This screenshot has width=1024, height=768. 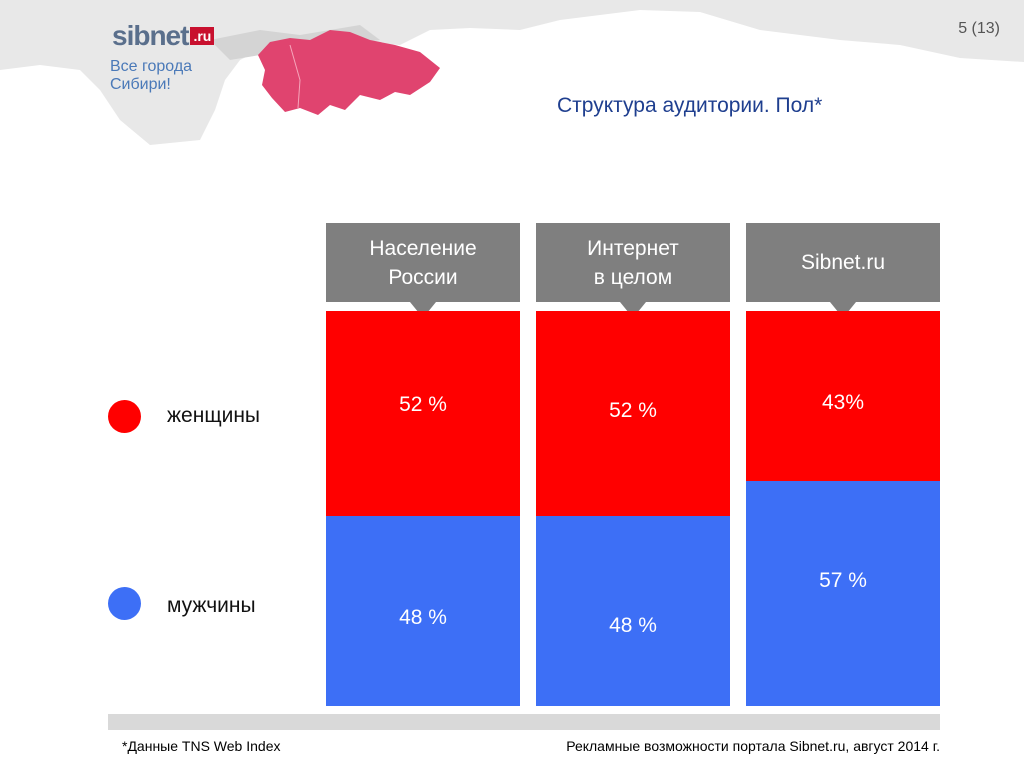 I want to click on data-label-women-3: 43%, so click(x=843, y=402).